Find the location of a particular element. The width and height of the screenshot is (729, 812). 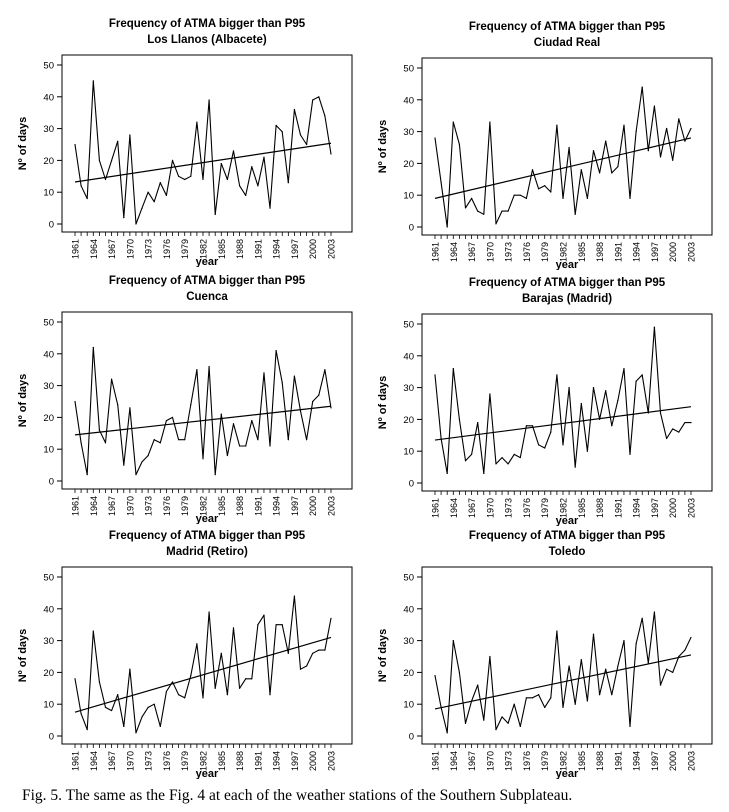

chart-subtitle: Los Llanos (Albacete) is located at coordinates (207, 40).